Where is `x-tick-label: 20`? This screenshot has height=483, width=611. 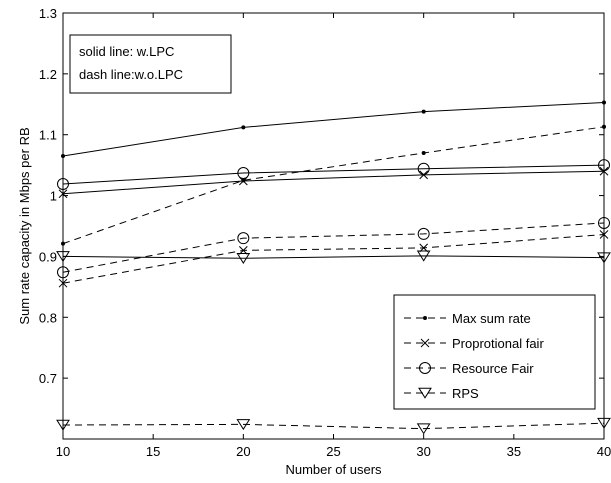
x-tick-label: 20 is located at coordinates (243, 451).